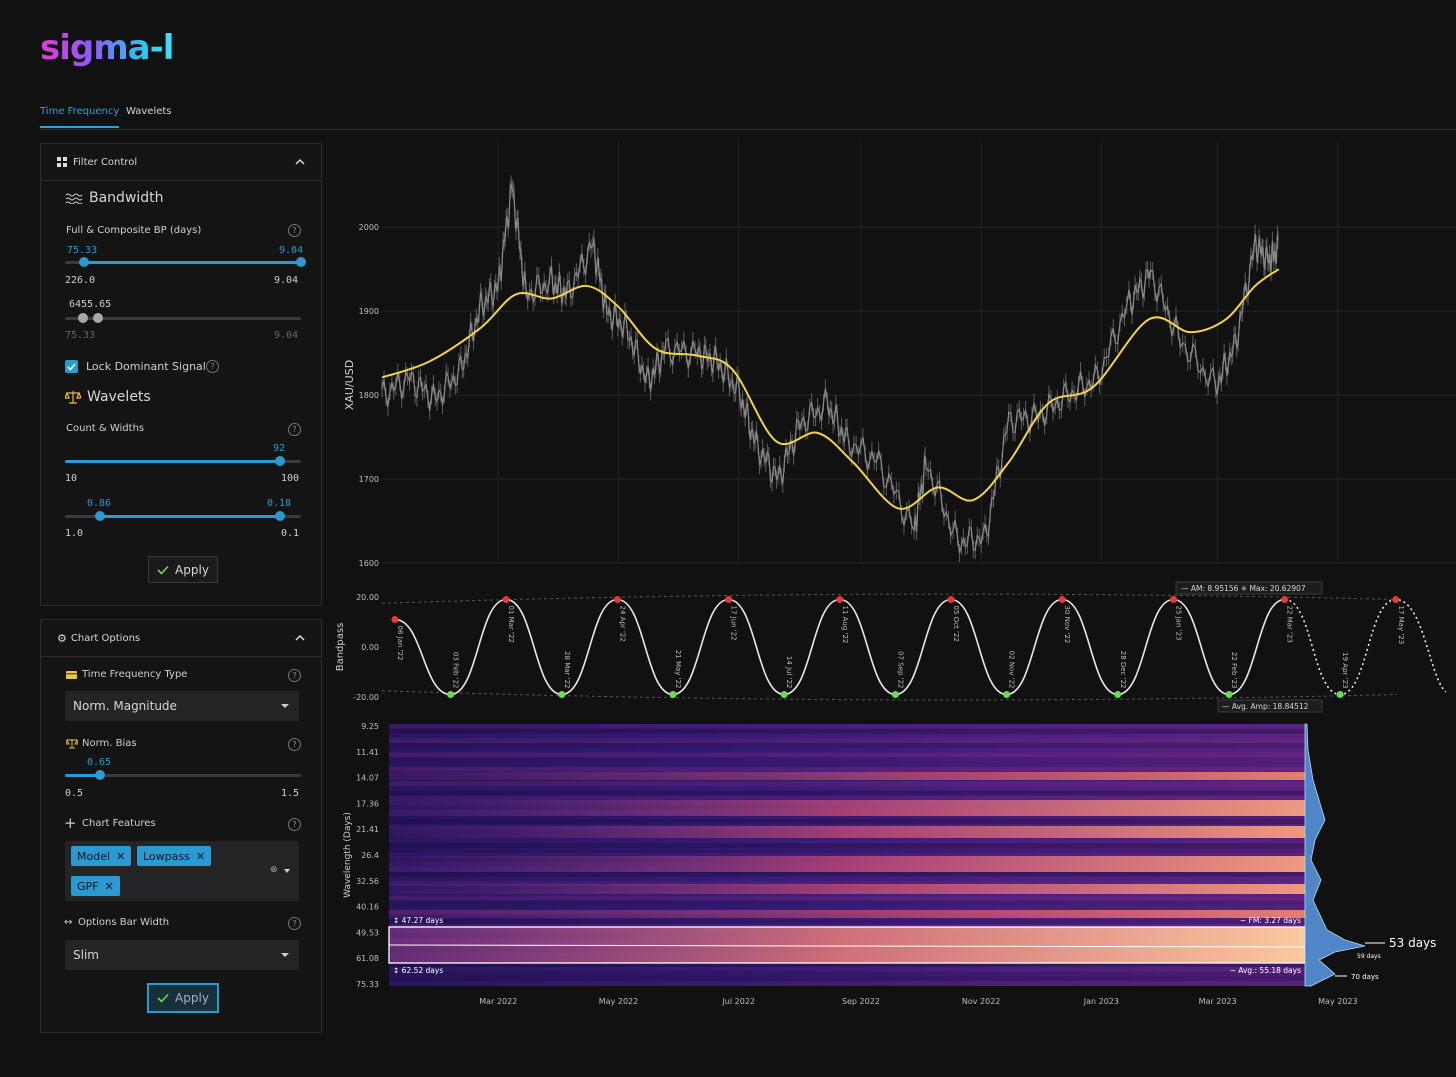 The image size is (1456, 1077). What do you see at coordinates (830, 389) in the screenshot?
I see `lowpass-line` at bounding box center [830, 389].